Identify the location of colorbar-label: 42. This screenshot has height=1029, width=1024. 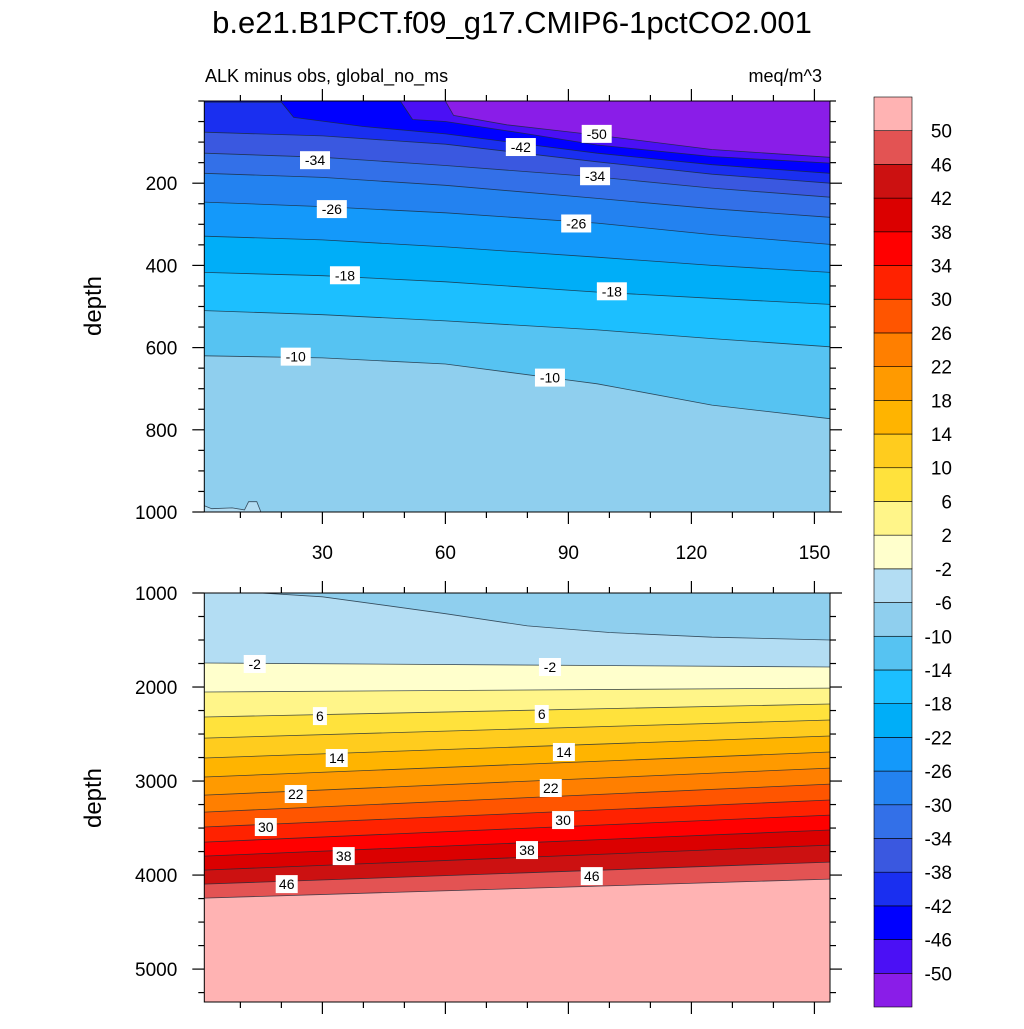
(941, 199).